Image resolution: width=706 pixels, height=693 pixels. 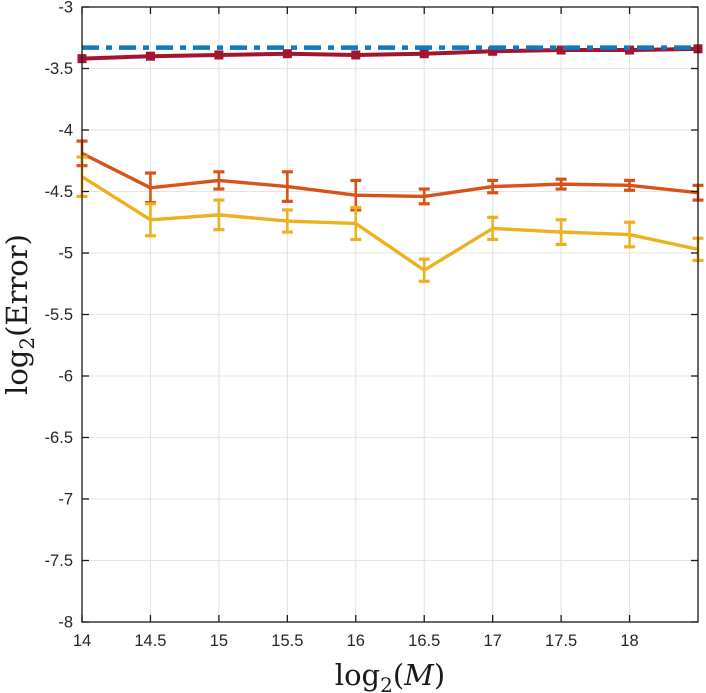 What do you see at coordinates (390, 175) in the screenshot?
I see `series-orange-errorbar` at bounding box center [390, 175].